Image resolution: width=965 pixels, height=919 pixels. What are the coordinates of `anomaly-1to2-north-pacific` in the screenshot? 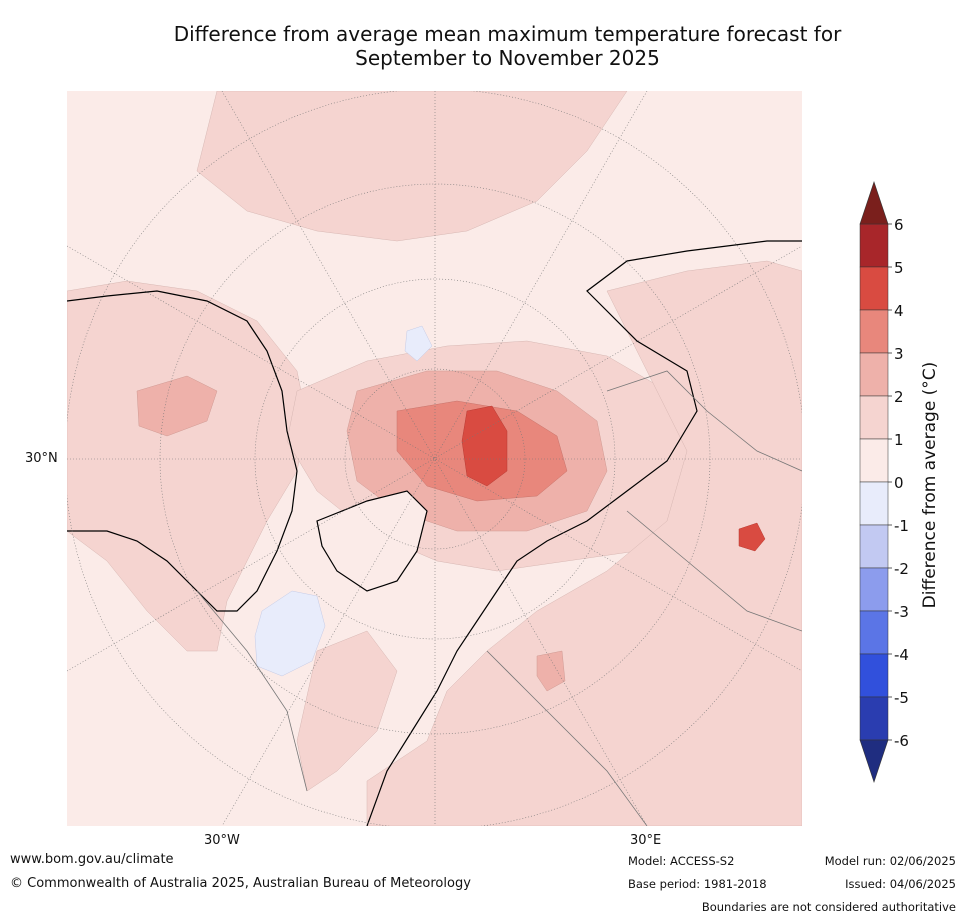 It's located at (412, 166).